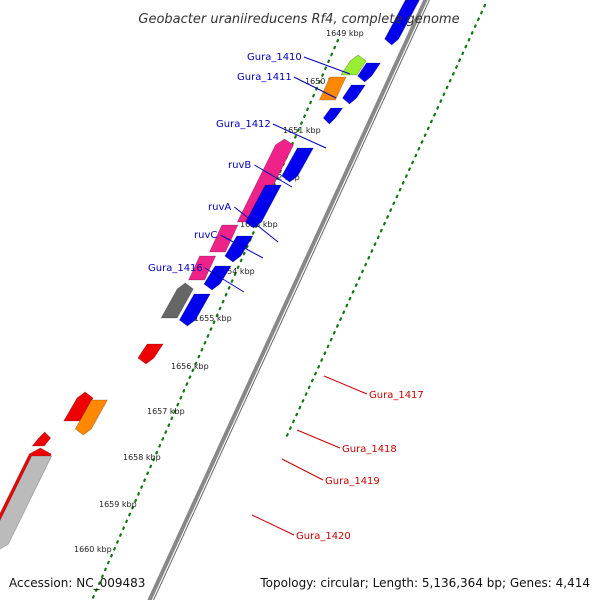 The height and width of the screenshot is (600, 600). Describe the element at coordinates (175, 268) in the screenshot. I see `gene-label-left: Gura_1416` at that location.